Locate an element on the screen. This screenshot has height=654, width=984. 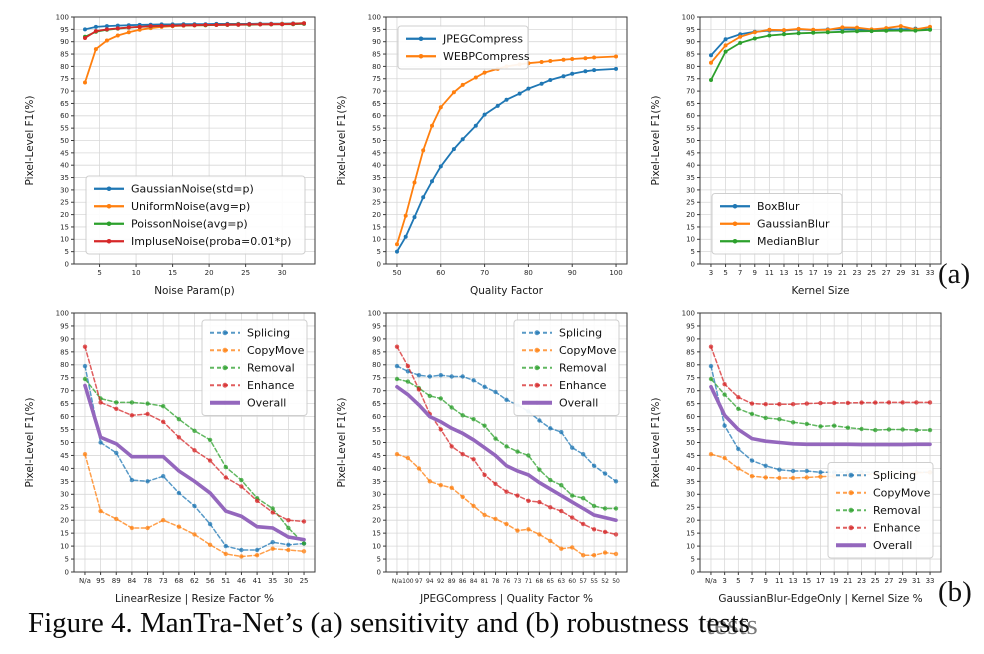
svg-text: WEBPCompress is located at coordinates (486, 56).